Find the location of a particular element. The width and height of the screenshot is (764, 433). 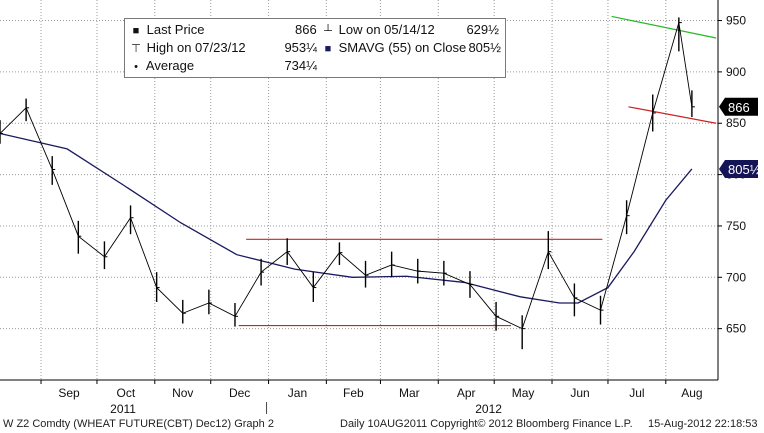

year-label: 2011 is located at coordinates (123, 409).